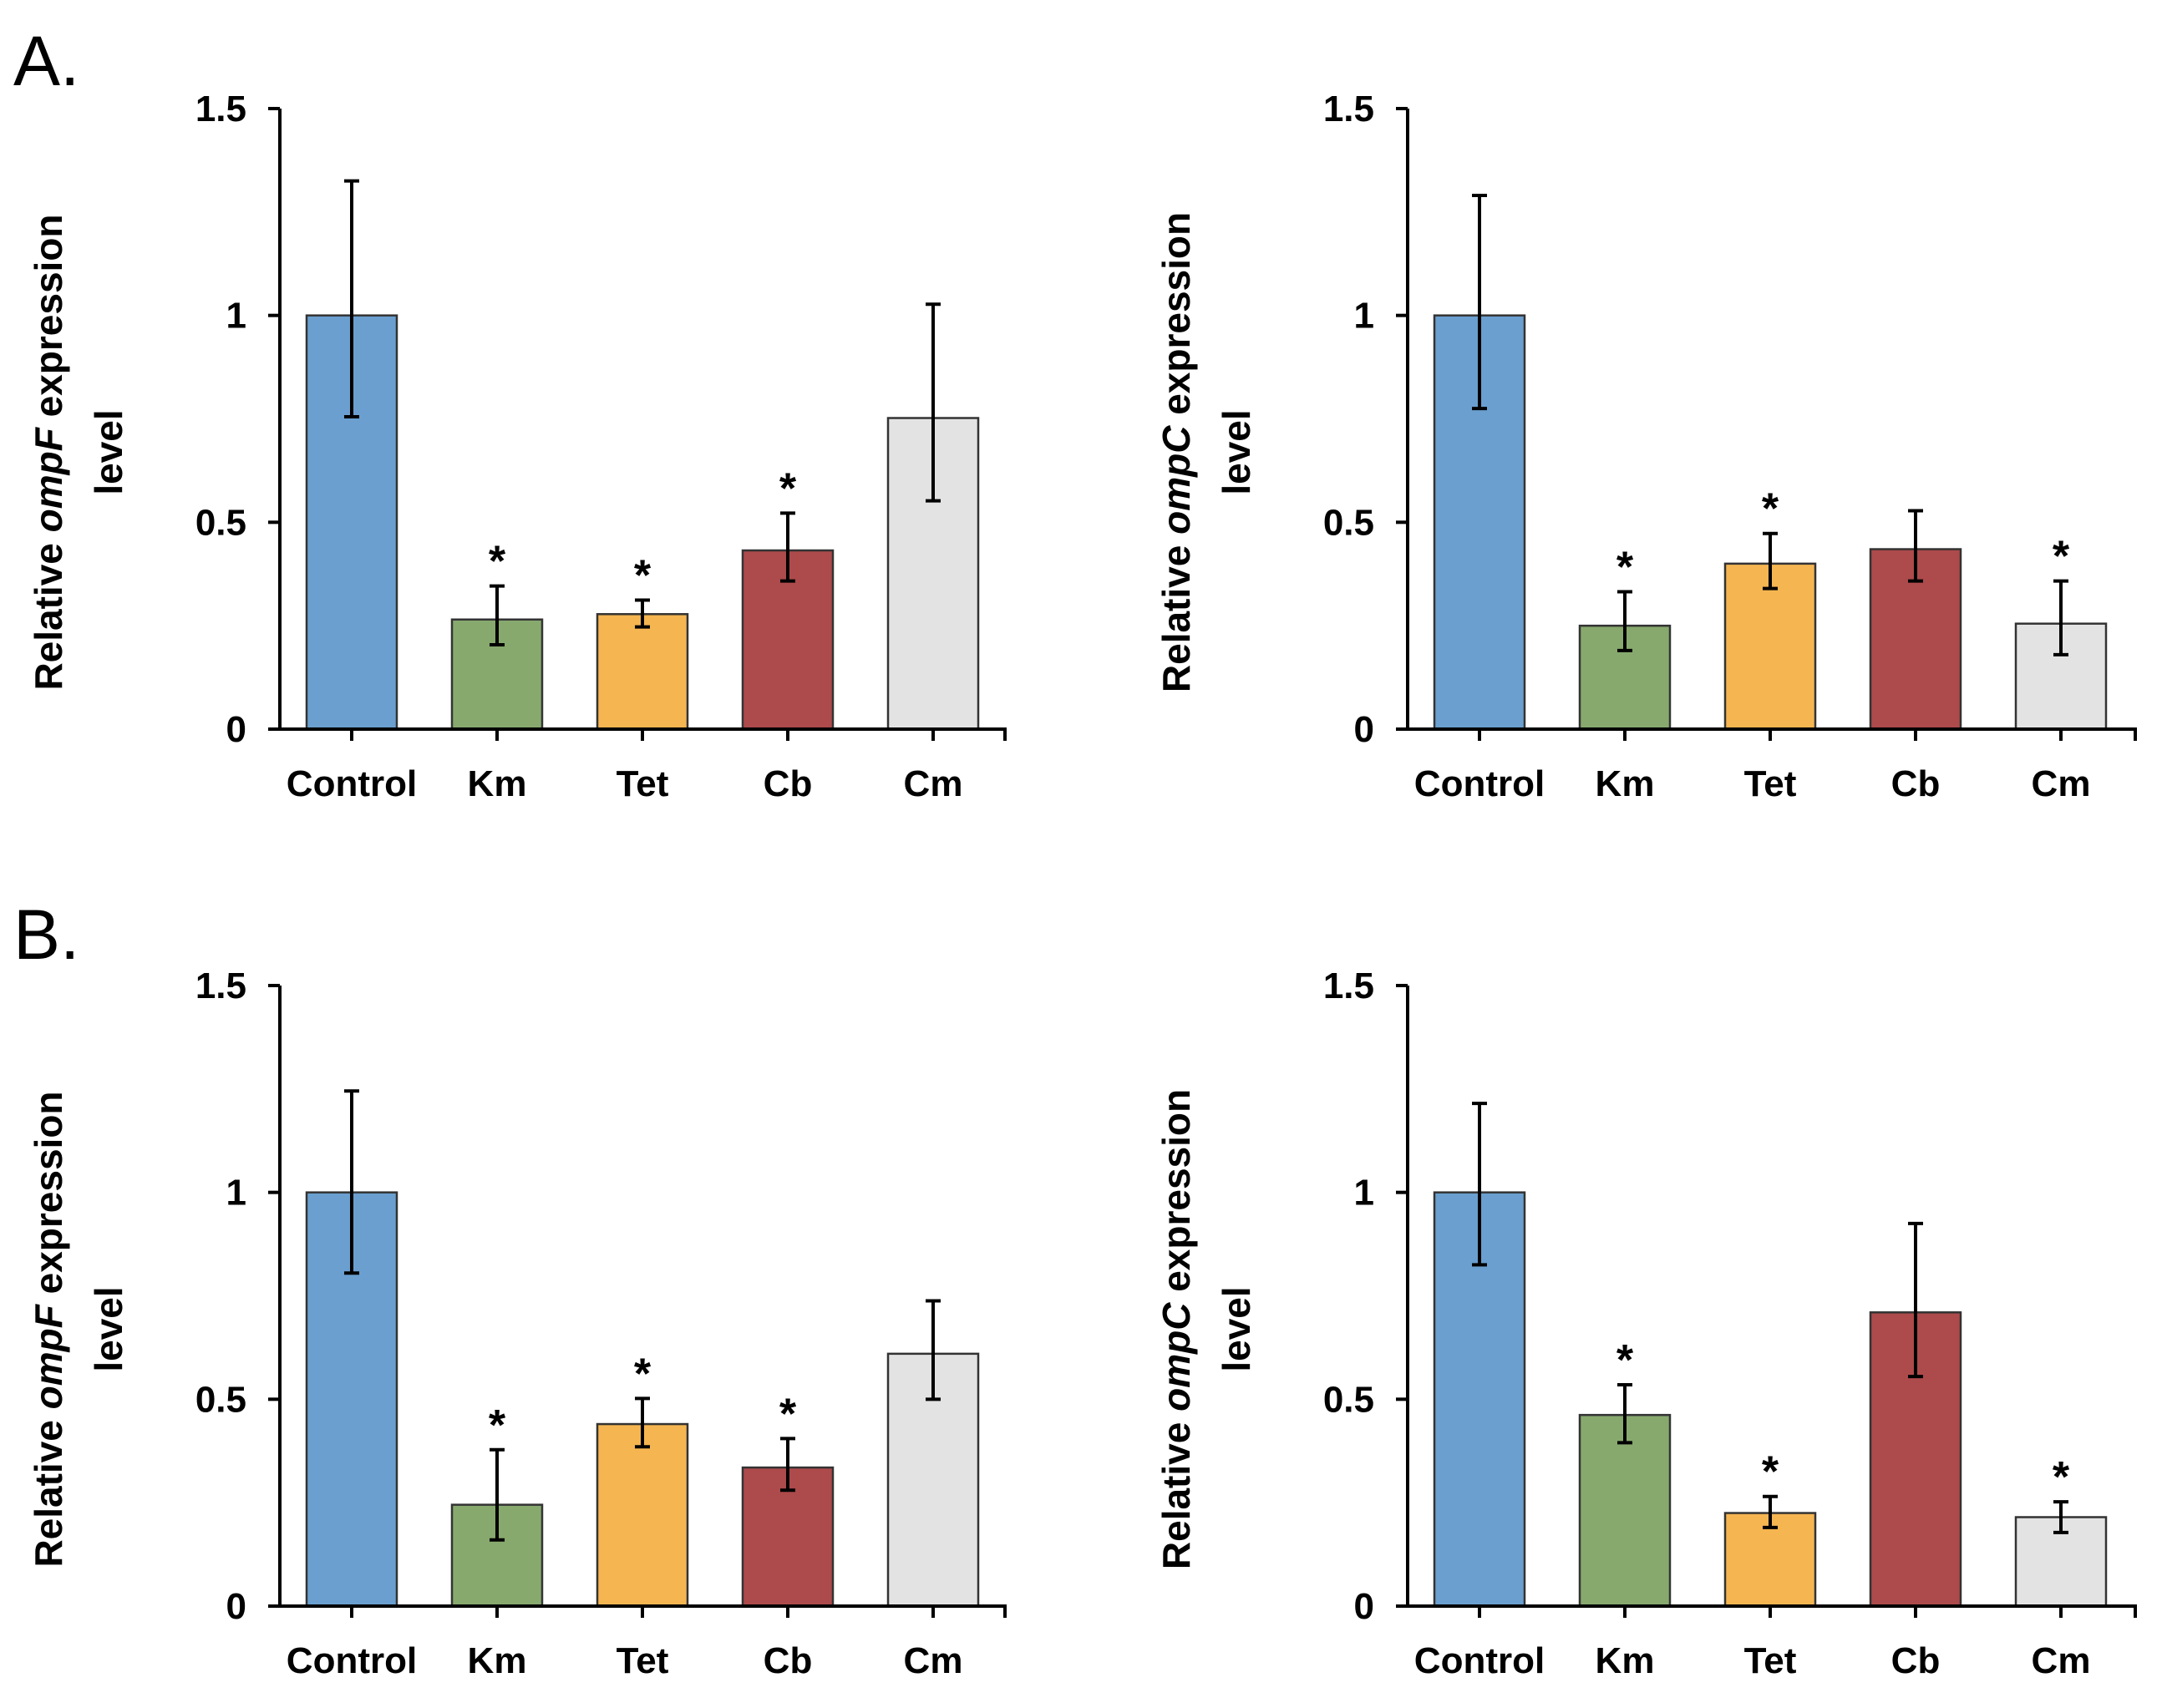  What do you see at coordinates (46, 935) in the screenshot?
I see `panel-label-b: B.` at bounding box center [46, 935].